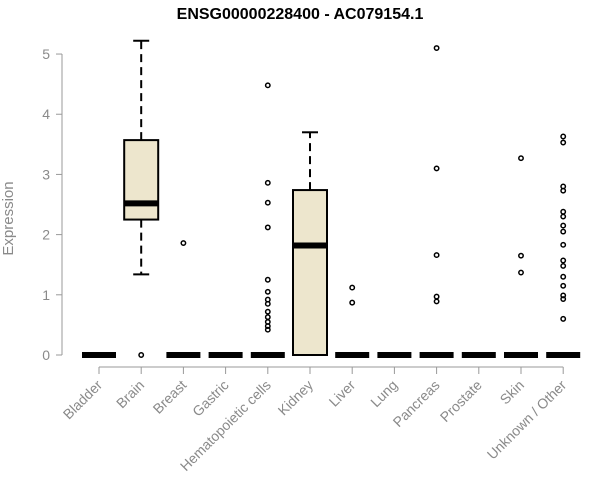  Describe the element at coordinates (130, 394) in the screenshot. I see `x-tick-label: Brain` at that location.